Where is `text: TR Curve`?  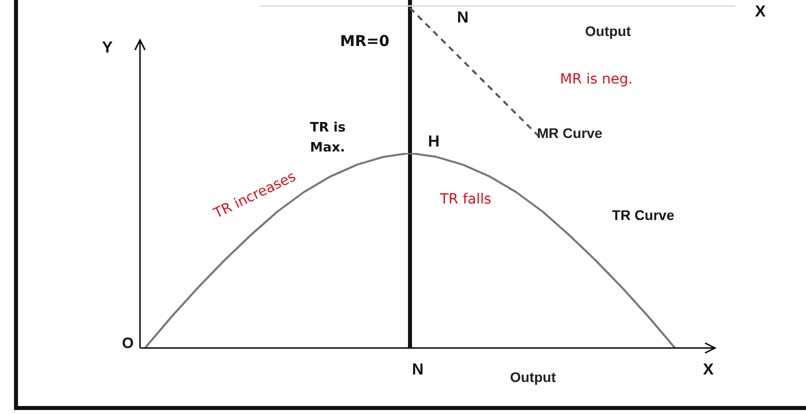
text: TR Curve is located at coordinates (643, 215).